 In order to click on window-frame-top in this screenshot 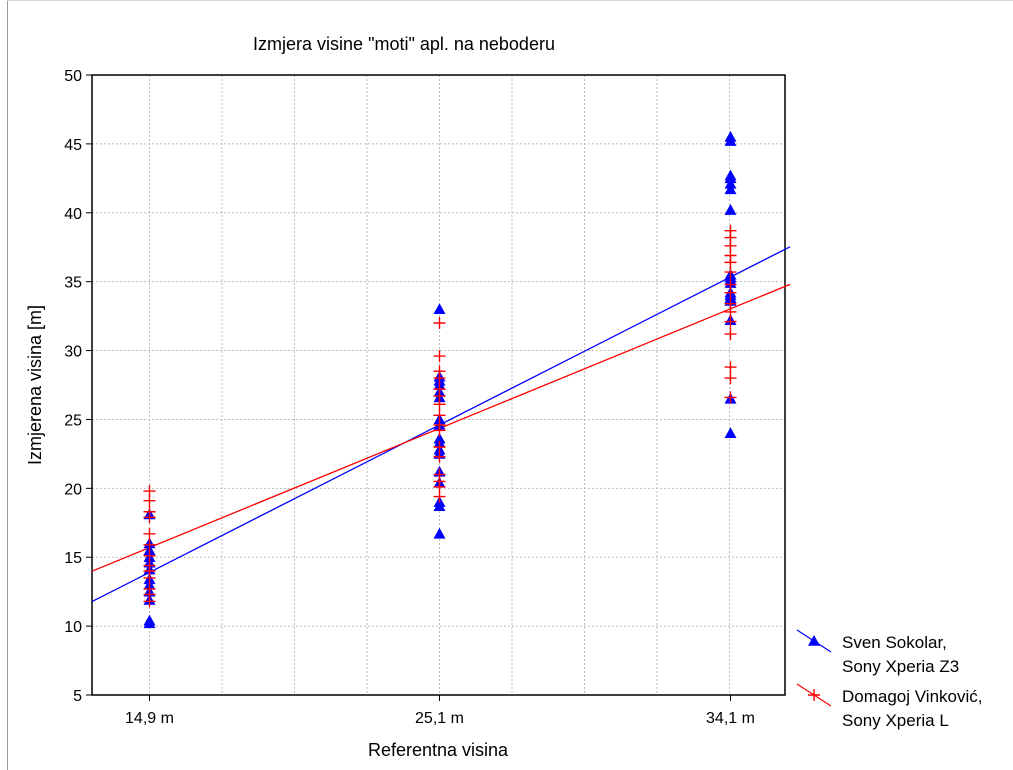, I will do `click(510, 0)`.